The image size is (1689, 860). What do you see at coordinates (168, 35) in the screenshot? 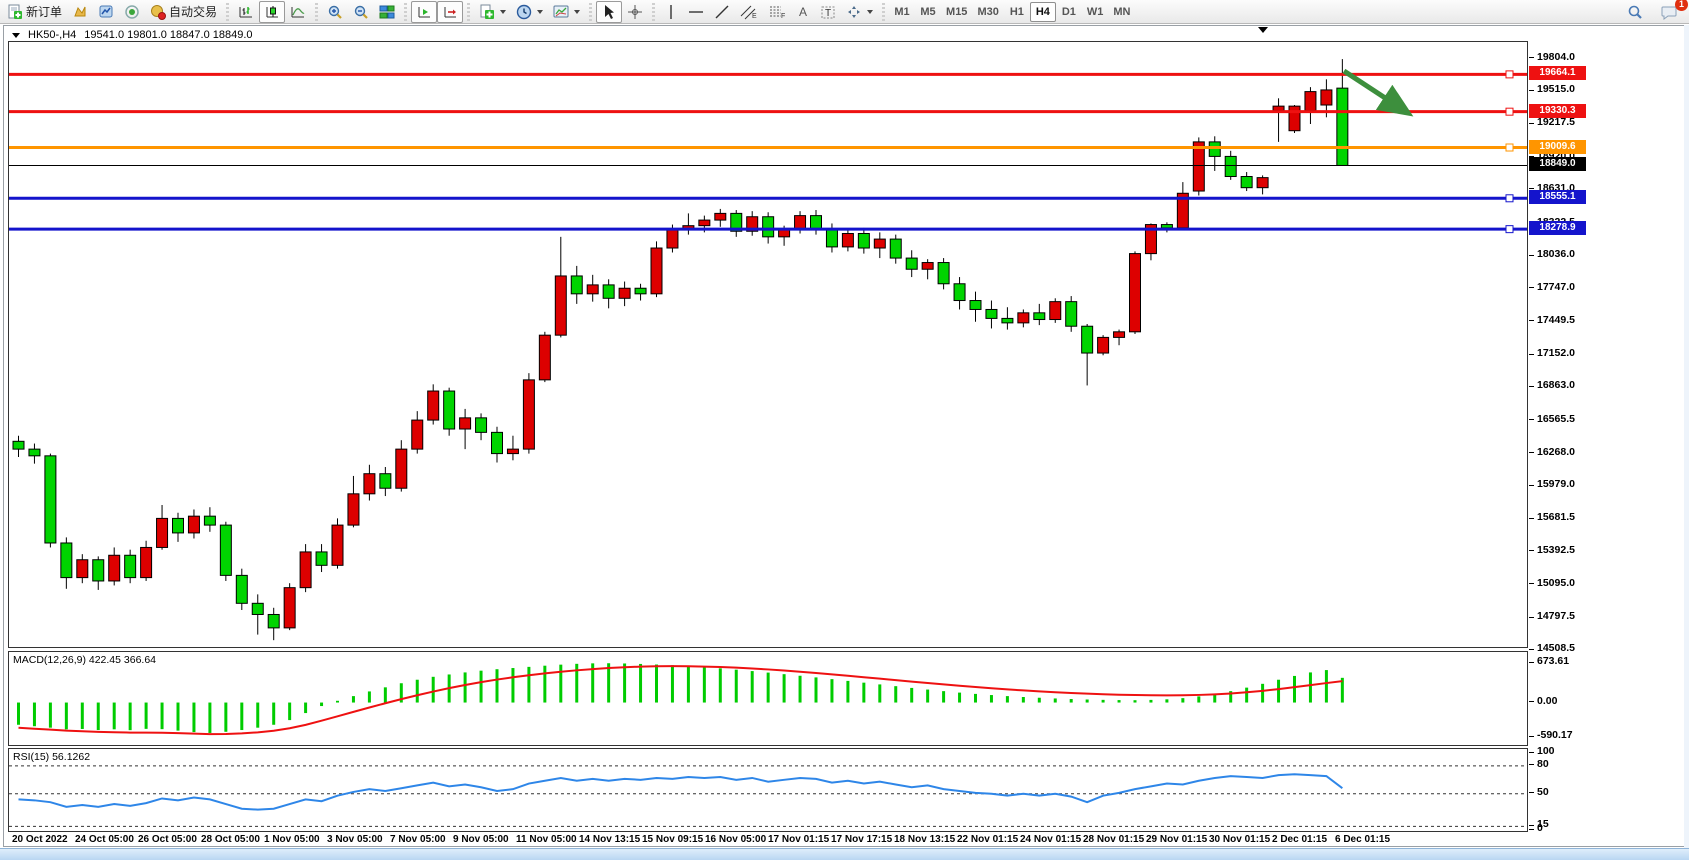
I see `chart-ohlc-values: 19541.0 19801.0 18847.0 18849.0` at bounding box center [168, 35].